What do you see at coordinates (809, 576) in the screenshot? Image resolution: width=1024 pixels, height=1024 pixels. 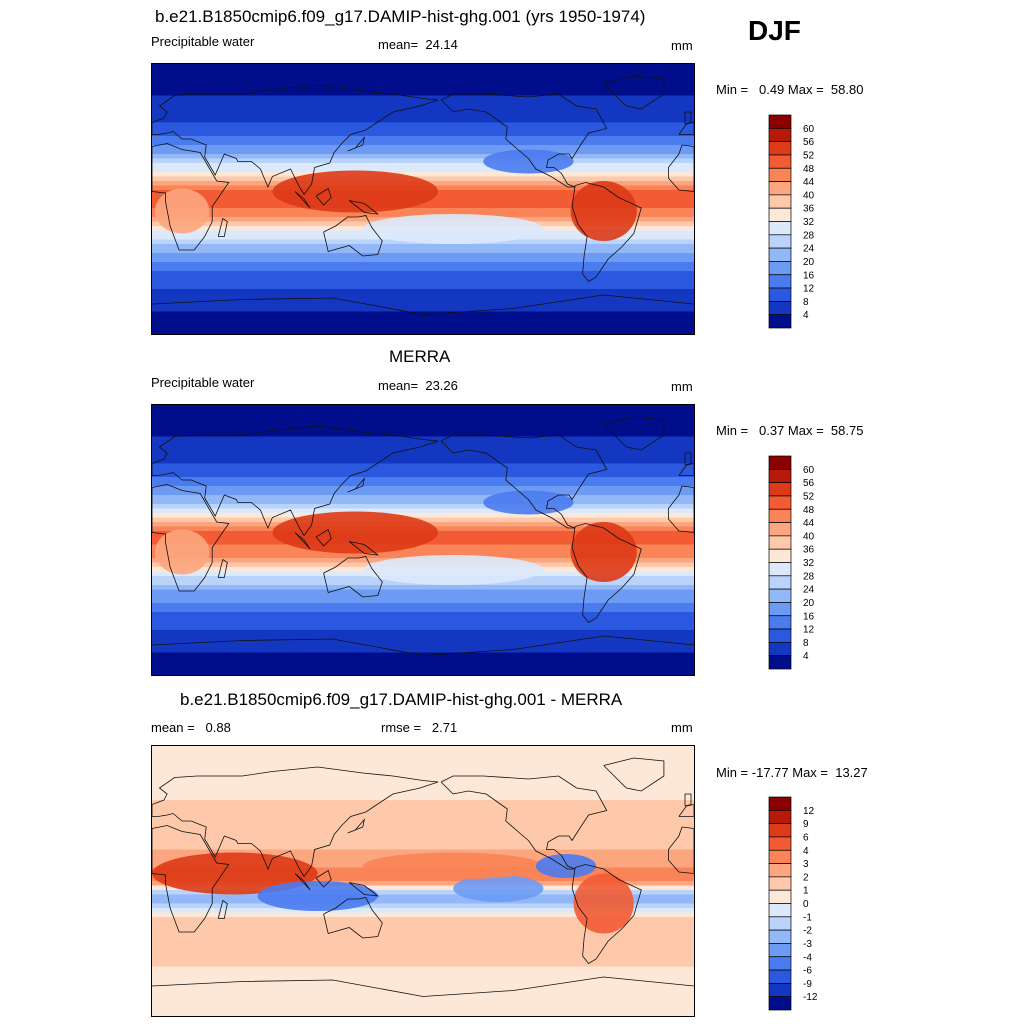 I see `colorbar-1-tick-label: 28` at bounding box center [809, 576].